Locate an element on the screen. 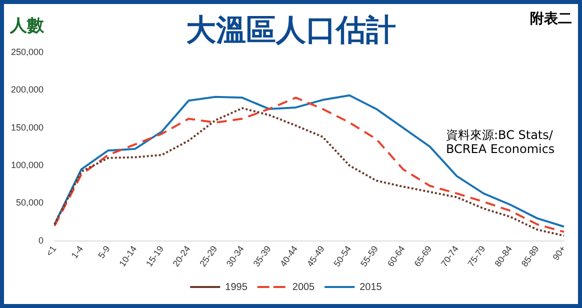  legend-label: 2015 is located at coordinates (371, 287).